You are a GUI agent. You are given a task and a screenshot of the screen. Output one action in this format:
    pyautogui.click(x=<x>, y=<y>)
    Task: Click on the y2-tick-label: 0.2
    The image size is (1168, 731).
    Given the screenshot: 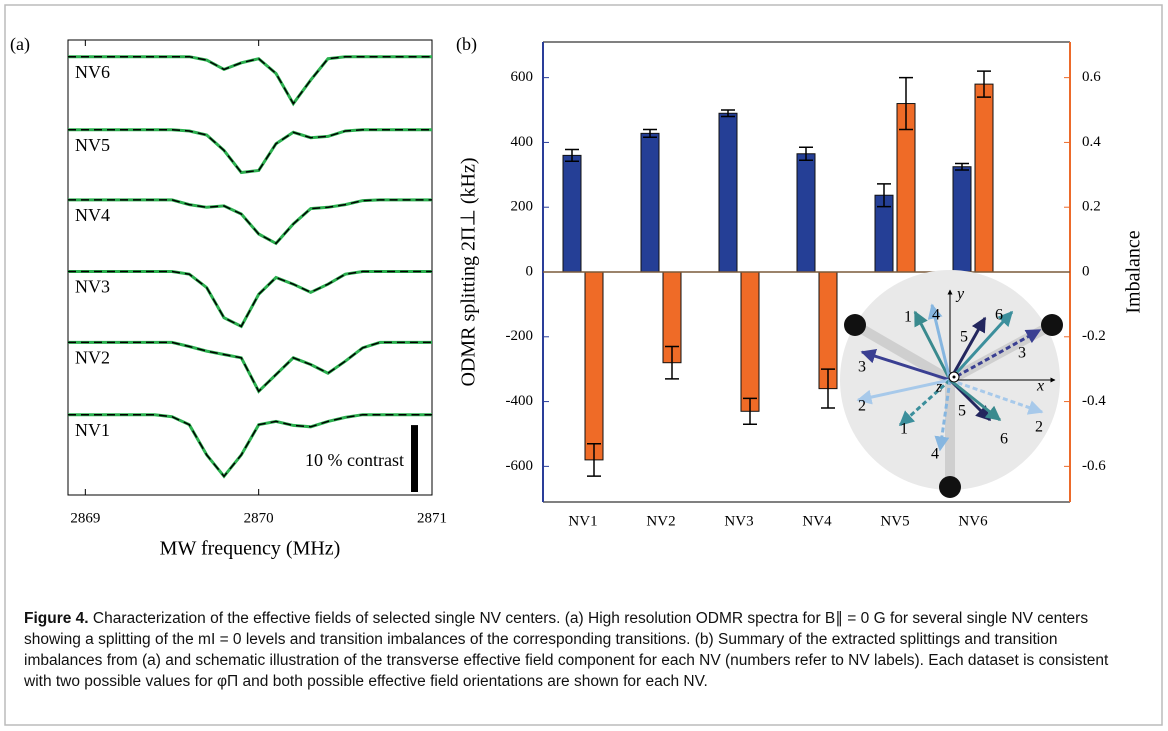 What is the action you would take?
    pyautogui.click(x=1091, y=207)
    